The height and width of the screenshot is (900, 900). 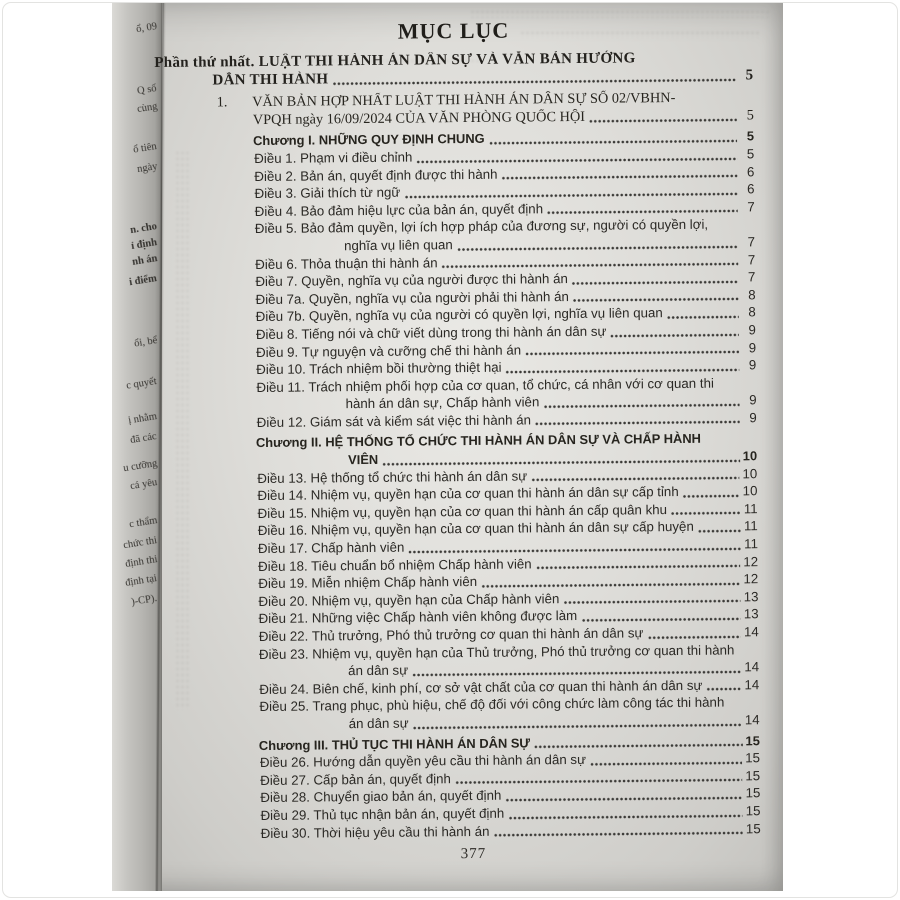 I want to click on toc-entry-text: Điều 3. Giải thích từ ngữ, so click(x=327, y=193).